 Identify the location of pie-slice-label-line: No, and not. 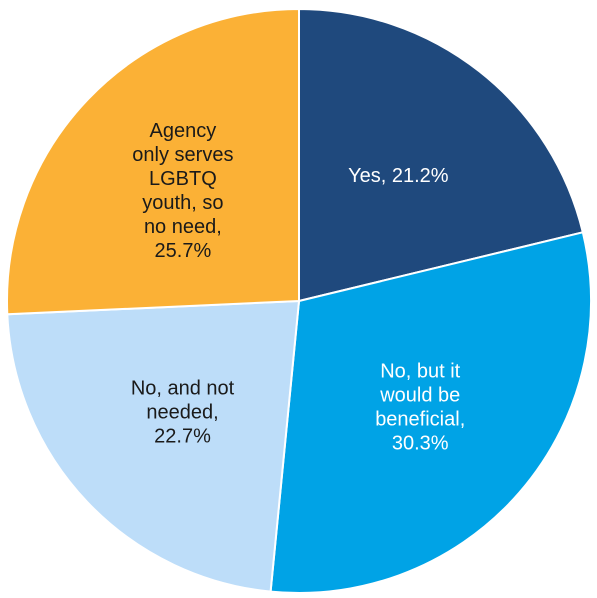
(183, 389).